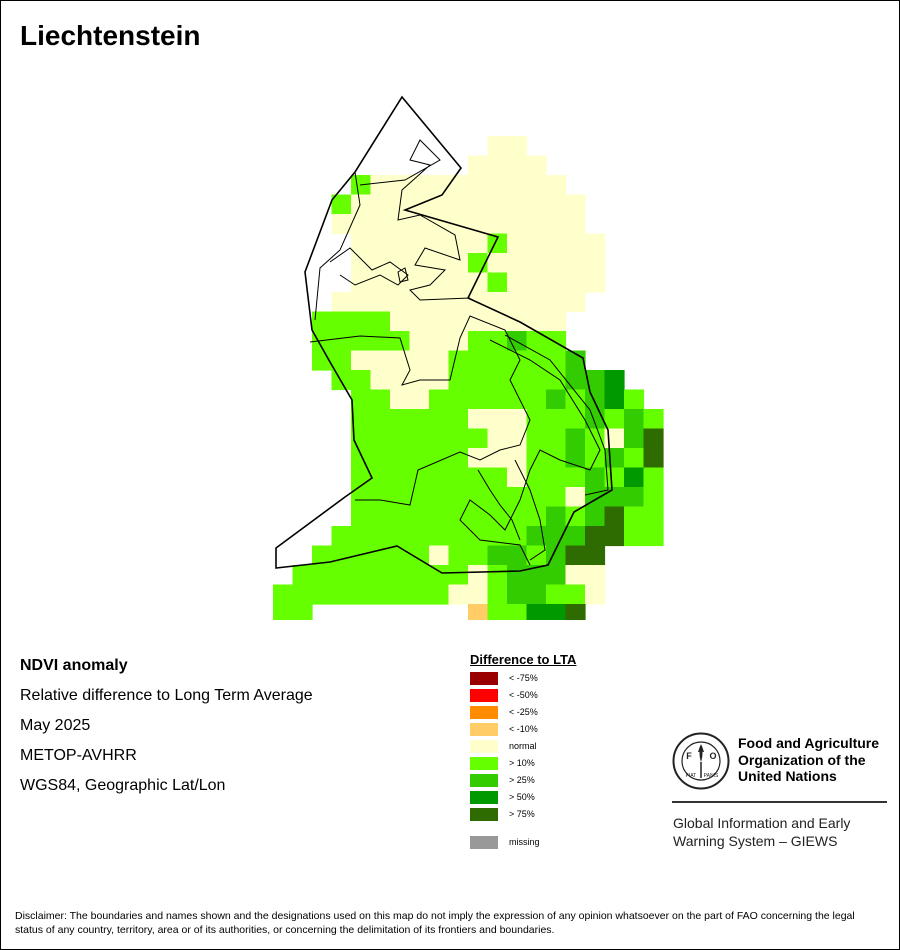  What do you see at coordinates (570, 729) in the screenshot?
I see `legend-item: < -10%` at bounding box center [570, 729].